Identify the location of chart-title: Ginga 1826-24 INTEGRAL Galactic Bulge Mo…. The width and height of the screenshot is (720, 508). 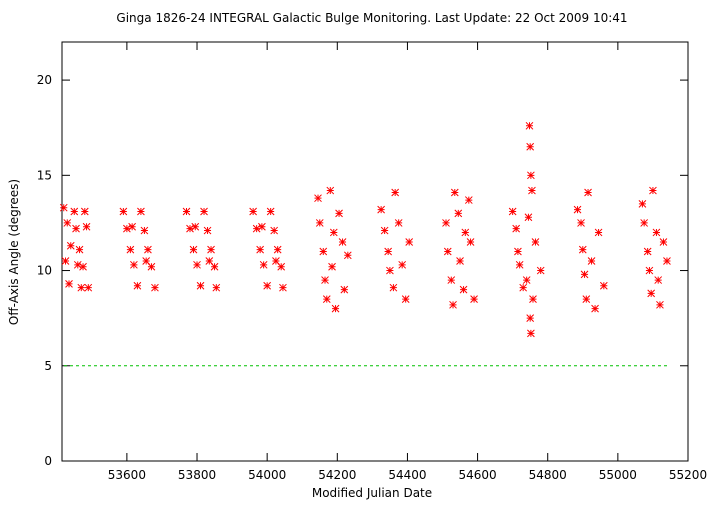
(371, 18).